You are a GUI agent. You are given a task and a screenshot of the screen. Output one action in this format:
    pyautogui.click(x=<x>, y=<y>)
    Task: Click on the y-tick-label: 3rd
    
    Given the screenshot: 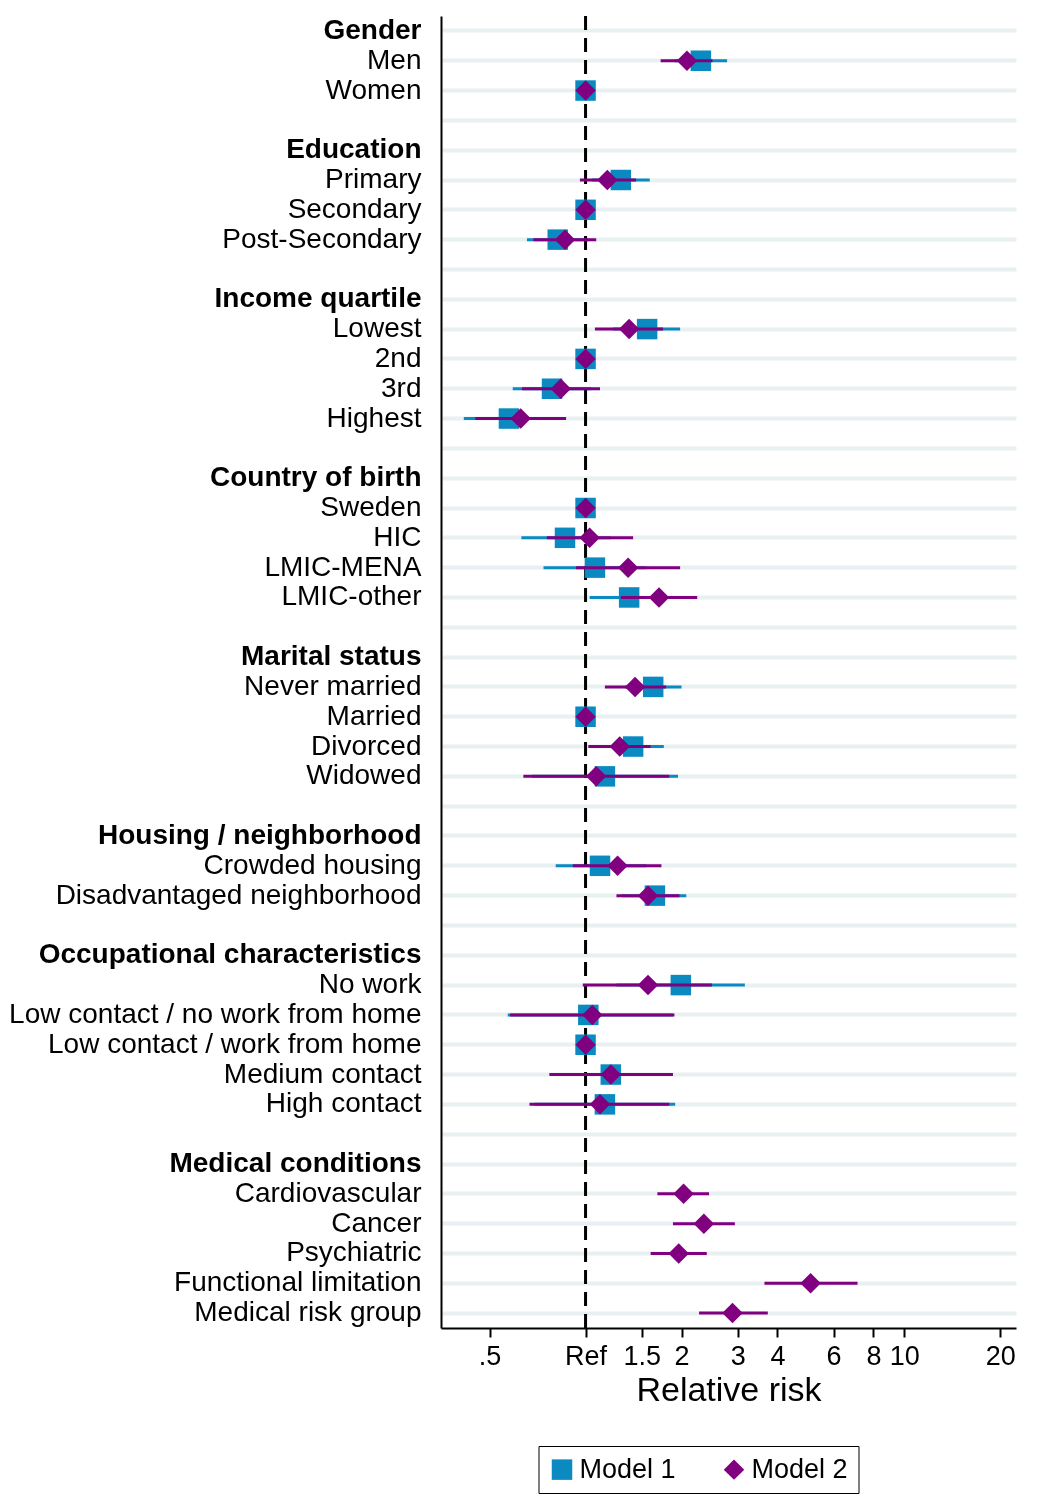 What is the action you would take?
    pyautogui.click(x=401, y=387)
    